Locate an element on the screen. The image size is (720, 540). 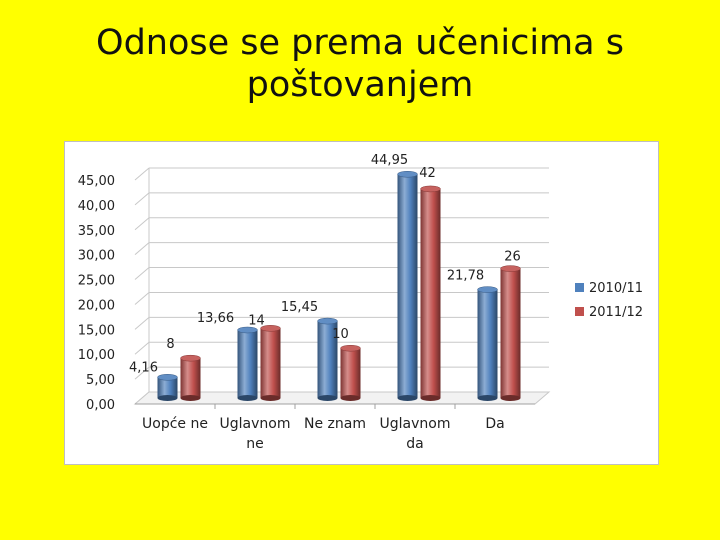
y-tick-label: 20,00 is located at coordinates (96, 305).